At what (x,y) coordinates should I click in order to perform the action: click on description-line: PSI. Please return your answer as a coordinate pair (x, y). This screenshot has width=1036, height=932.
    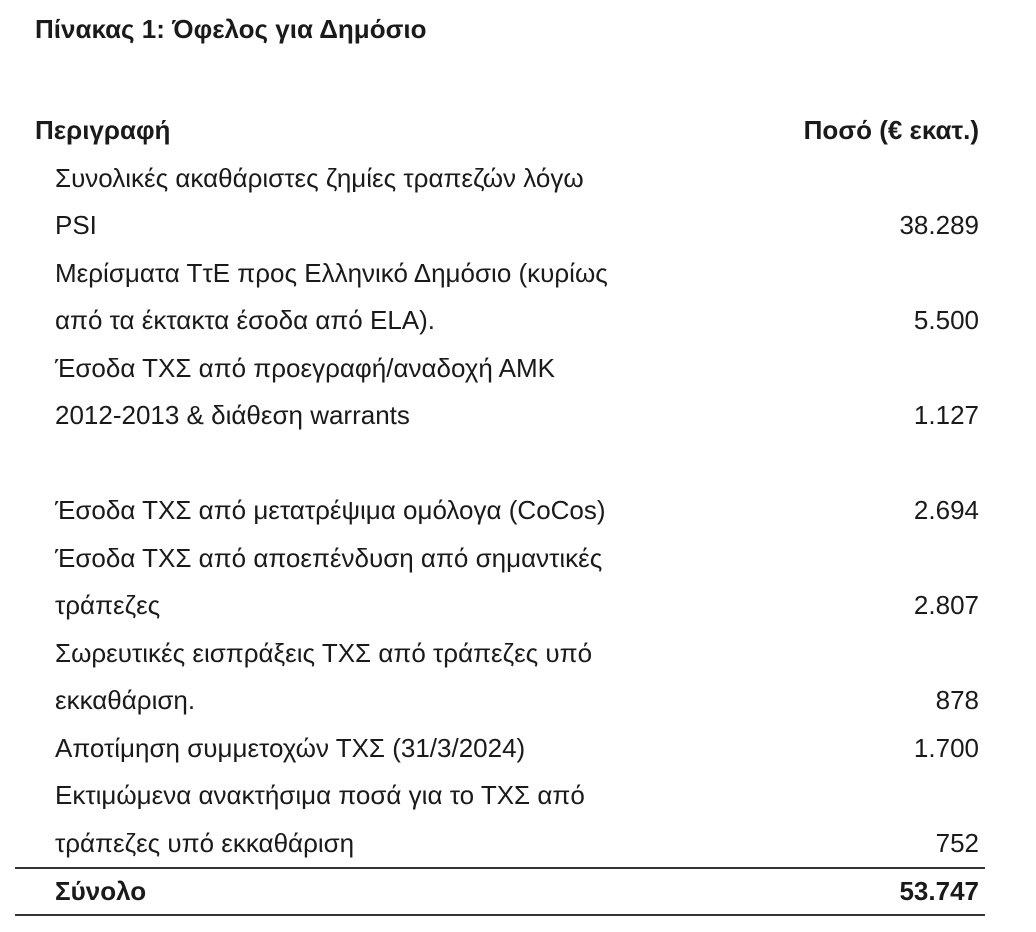
    Looking at the image, I should click on (76, 225).